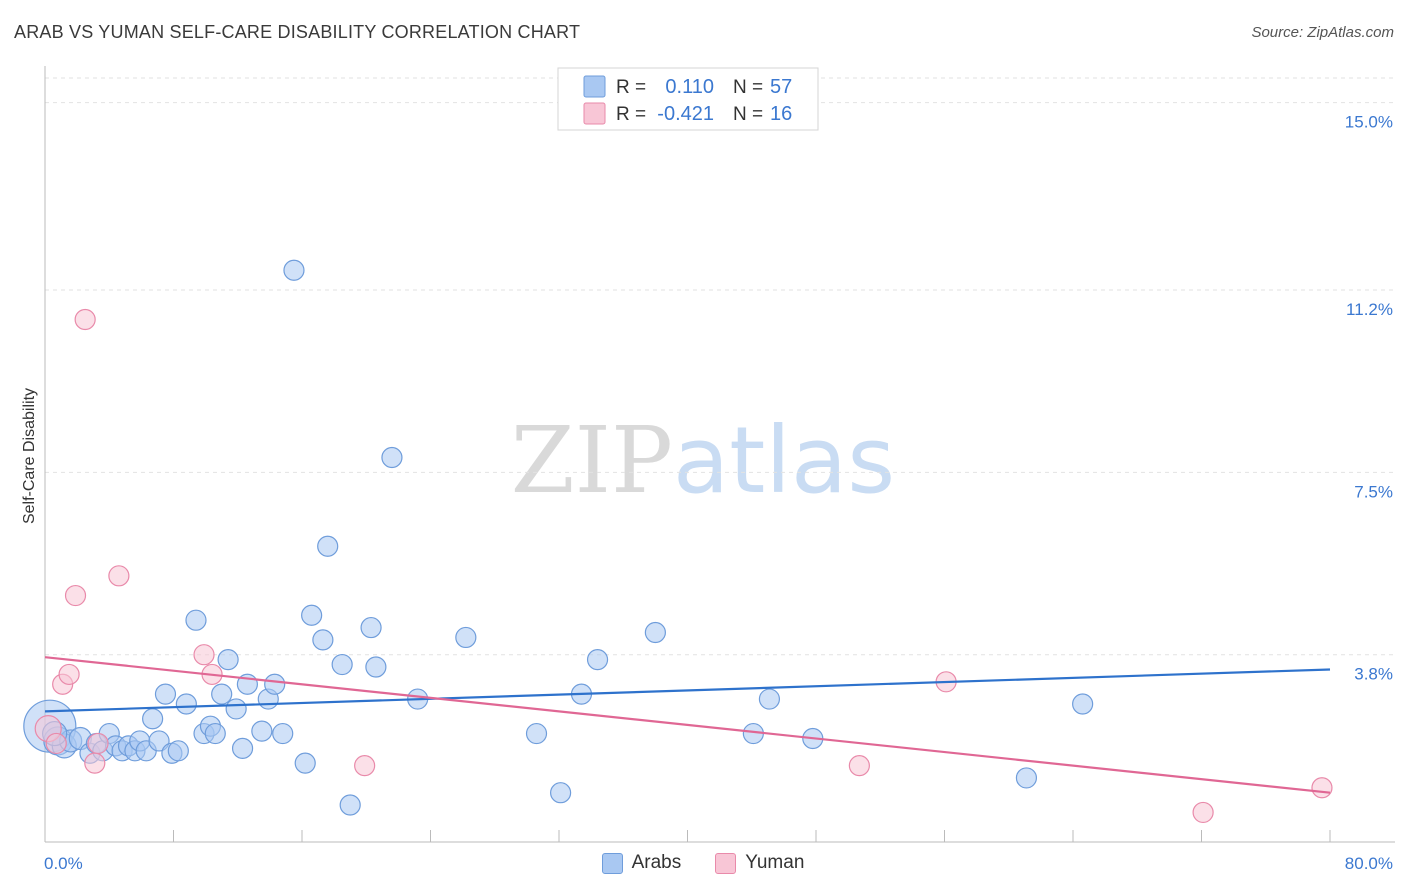  Describe the element at coordinates (703, 863) in the screenshot. I see `series-legend: Arabs Yuman` at that location.